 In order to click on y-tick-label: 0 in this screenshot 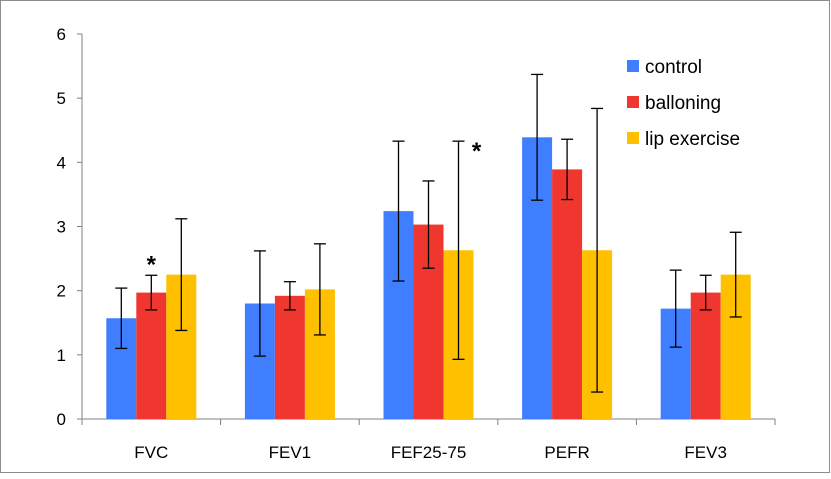, I will do `click(61, 419)`.